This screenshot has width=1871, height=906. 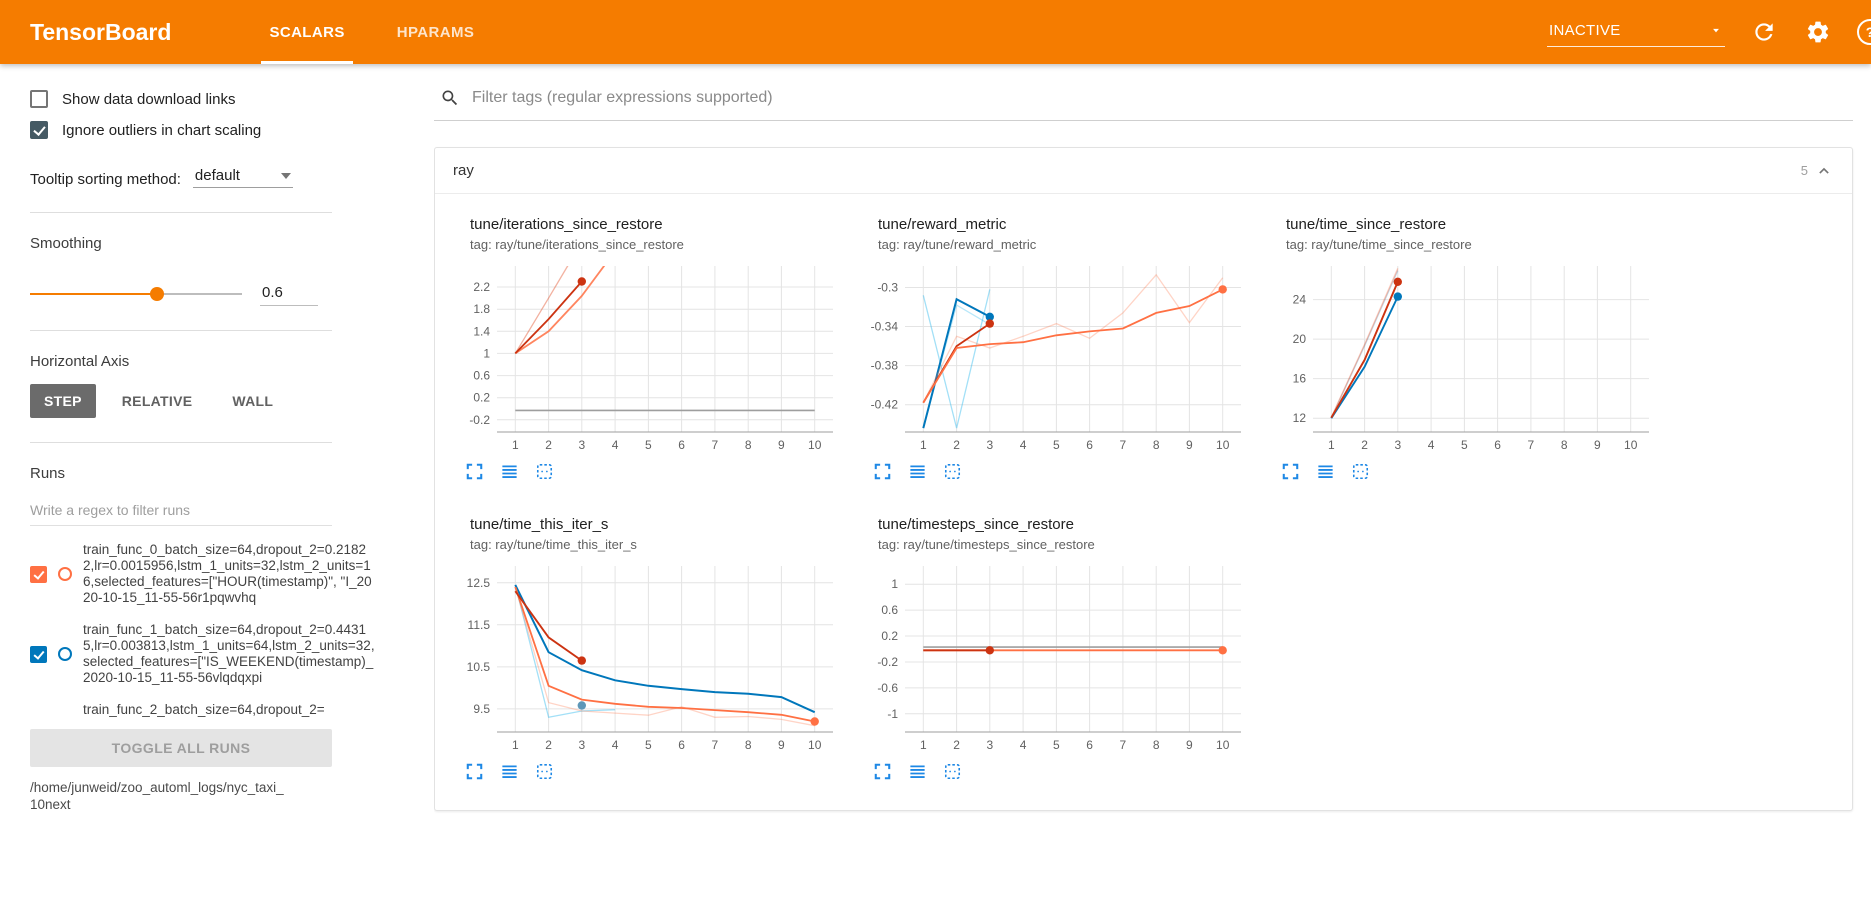 What do you see at coordinates (39, 130) in the screenshot?
I see `ignore-outliers-checkbox` at bounding box center [39, 130].